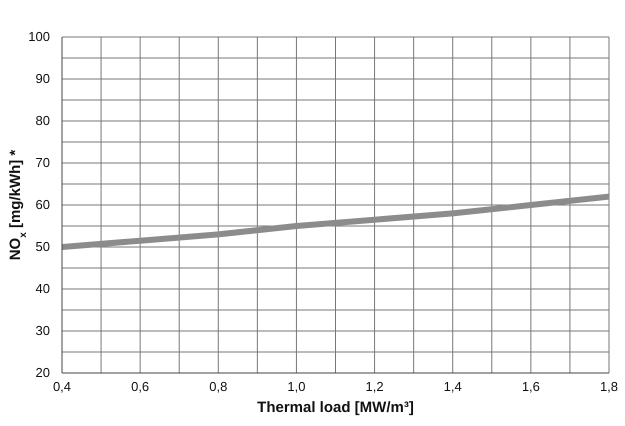  I want to click on x-tick-label: 1,8, so click(609, 386).